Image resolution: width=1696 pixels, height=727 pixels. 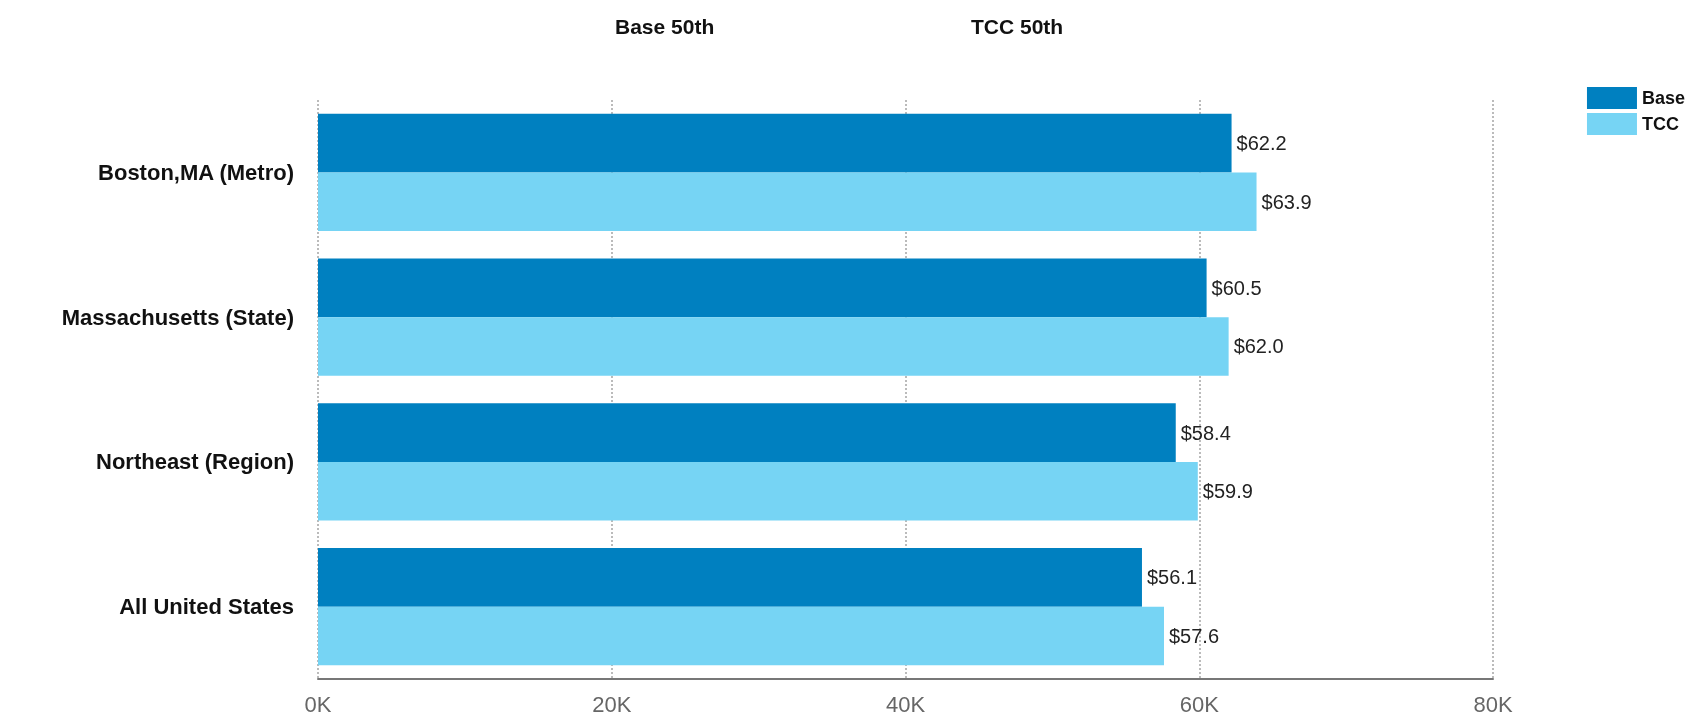 I want to click on data-label: $57.6, so click(x=1194, y=635).